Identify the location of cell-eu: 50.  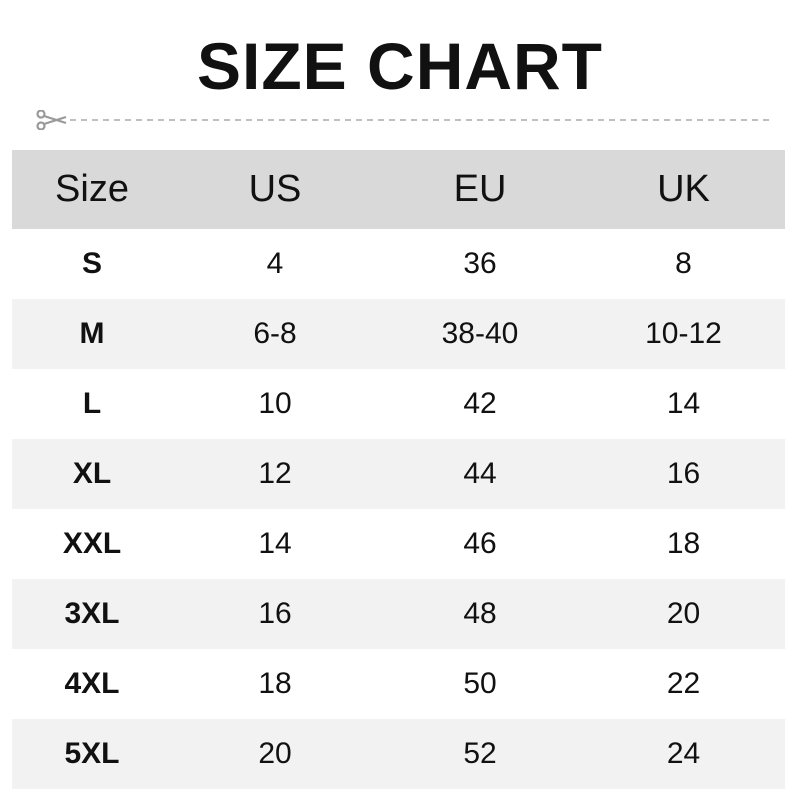
(480, 683).